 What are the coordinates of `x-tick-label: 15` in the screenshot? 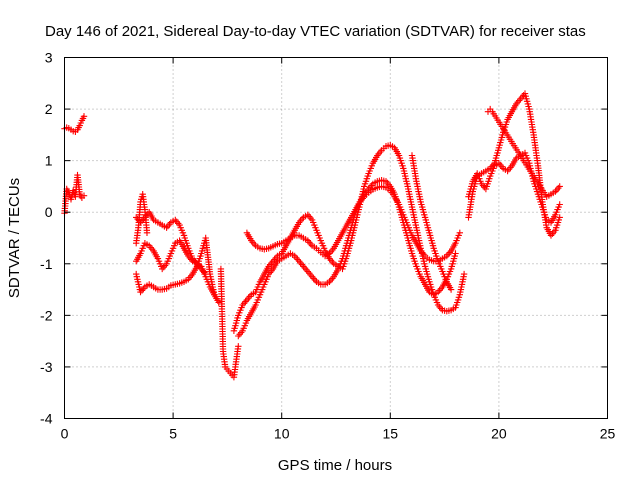 It's located at (391, 434).